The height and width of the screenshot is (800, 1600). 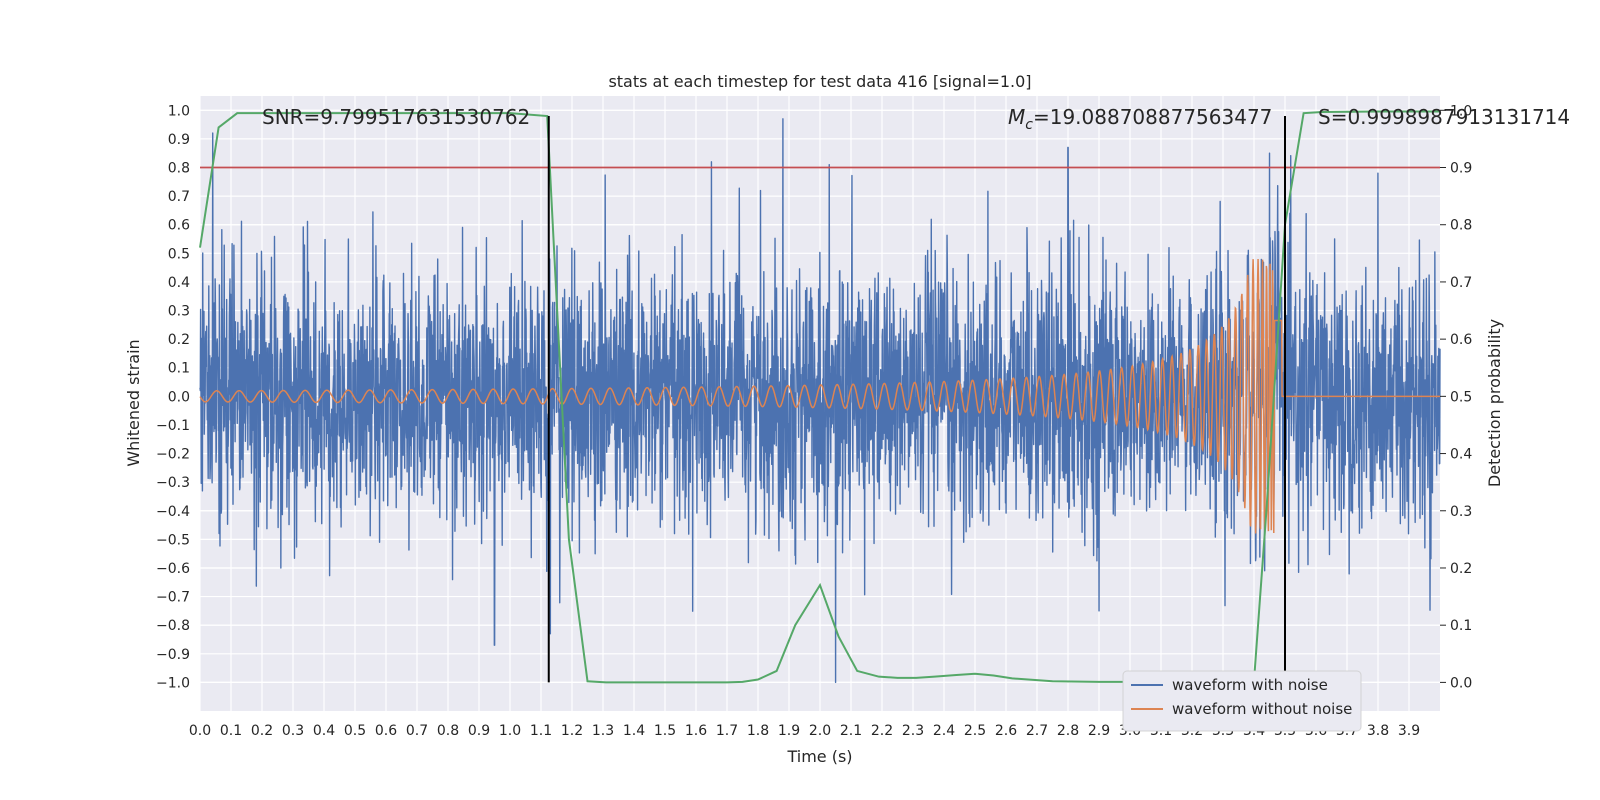 What do you see at coordinates (1461, 683) in the screenshot?
I see `y-tick-label-right: 0.0` at bounding box center [1461, 683].